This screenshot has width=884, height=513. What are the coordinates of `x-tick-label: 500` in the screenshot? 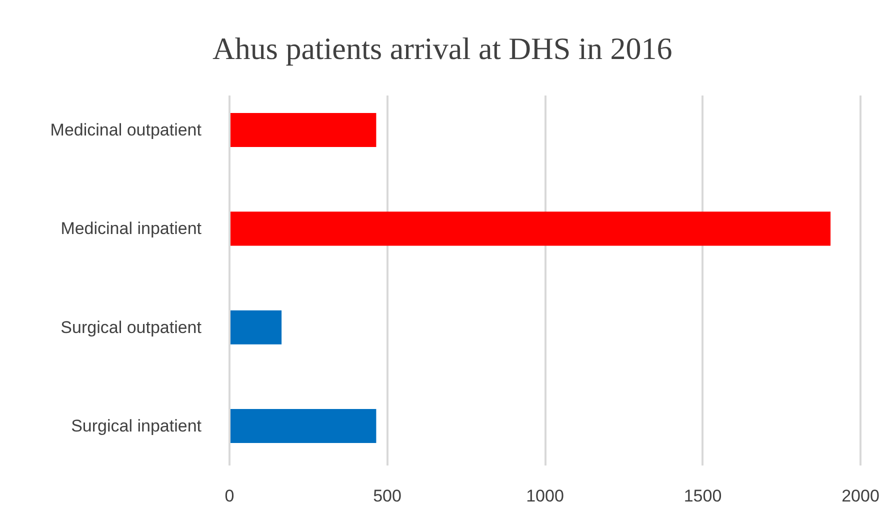 It's located at (387, 496).